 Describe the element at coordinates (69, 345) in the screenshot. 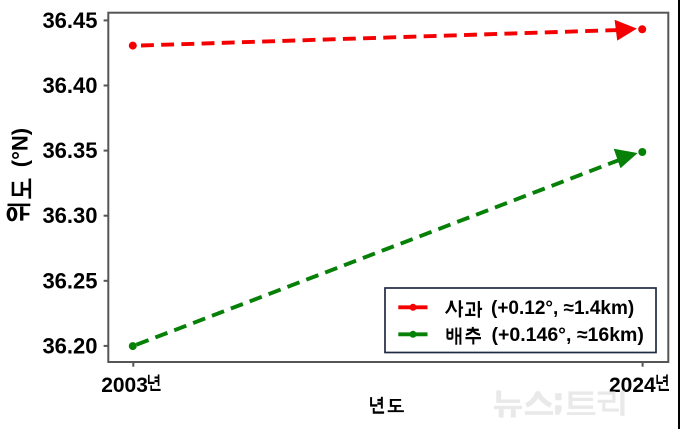

I see `svg-text: 36.20` at that location.